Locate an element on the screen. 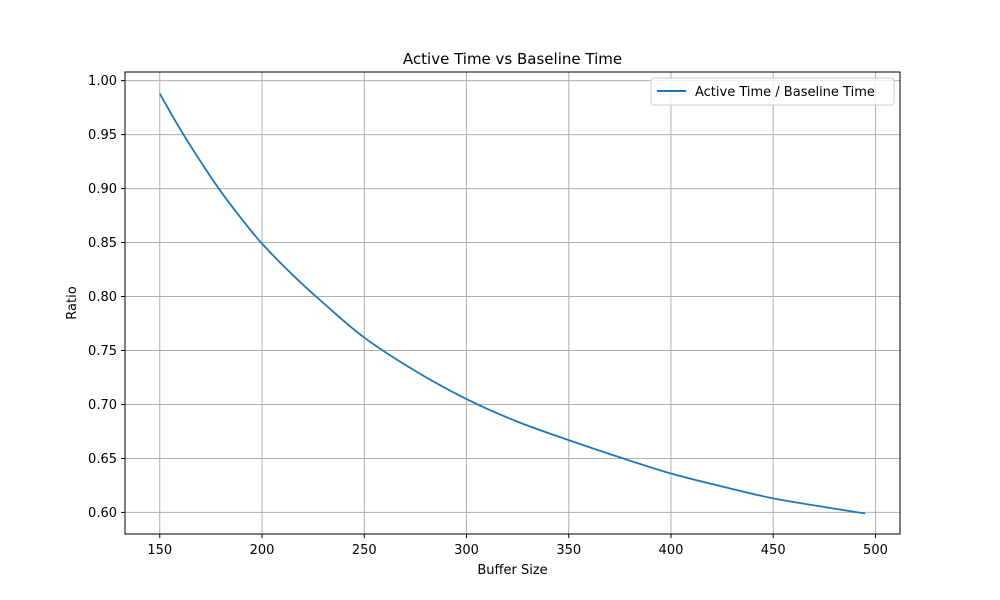 Image resolution: width=1000 pixels, height=600 pixels. legend-box is located at coordinates (772, 91).